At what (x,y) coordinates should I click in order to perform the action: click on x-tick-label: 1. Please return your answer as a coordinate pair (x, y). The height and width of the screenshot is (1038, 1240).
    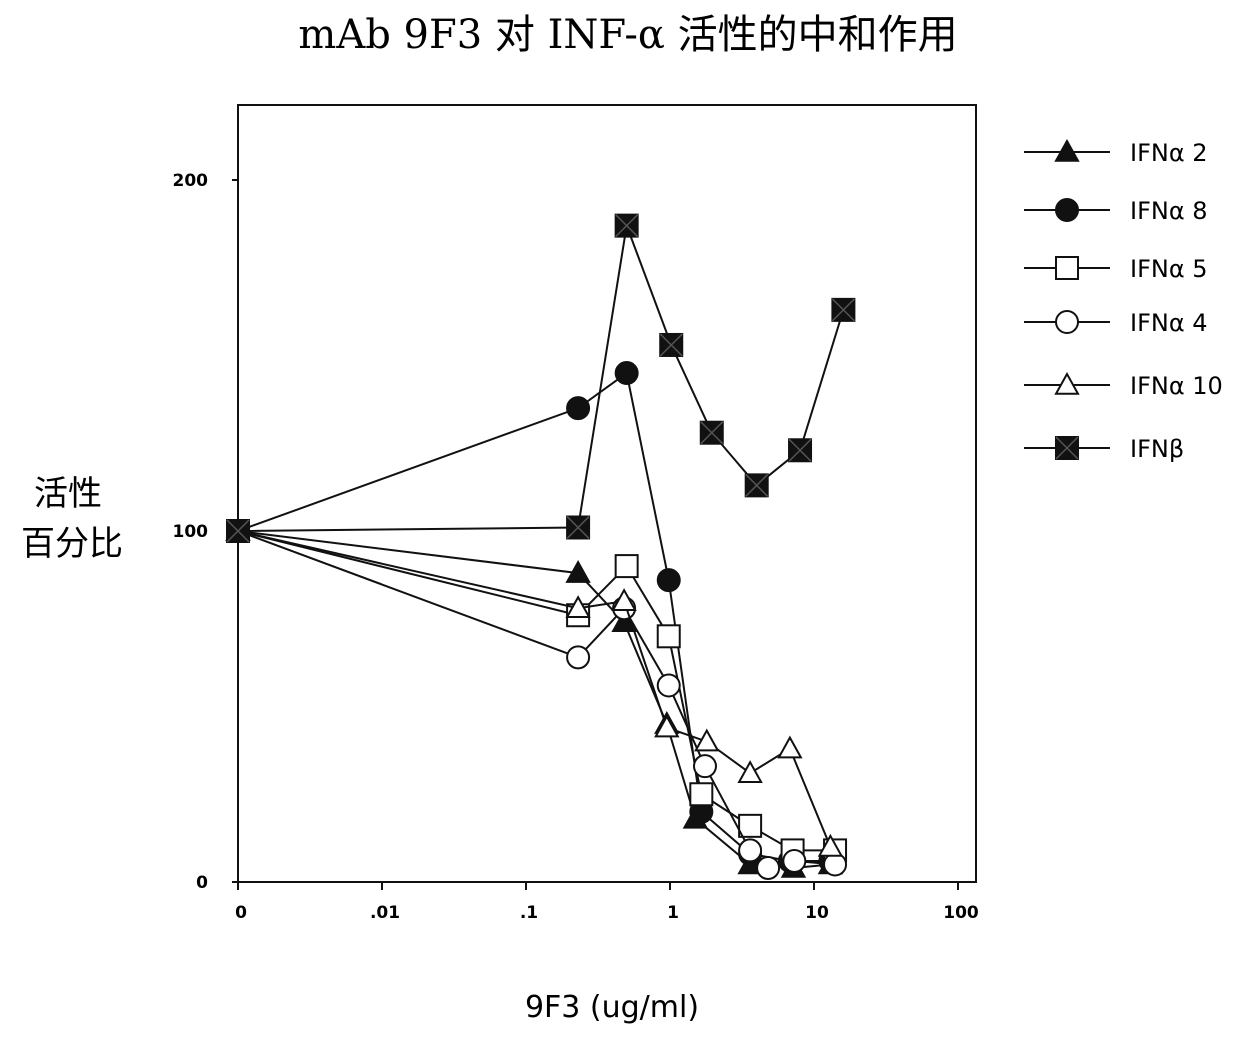
    Looking at the image, I should click on (673, 913).